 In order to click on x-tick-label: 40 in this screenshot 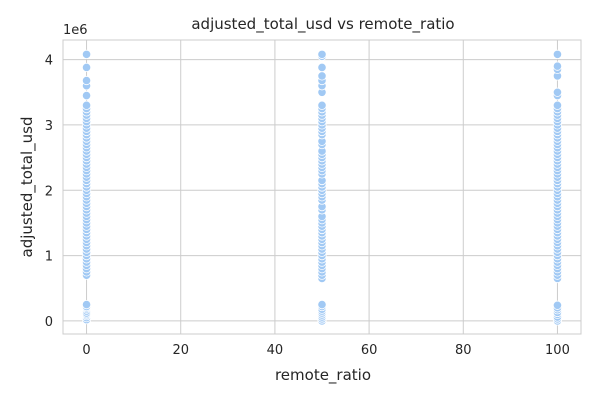, I will do `click(275, 350)`.